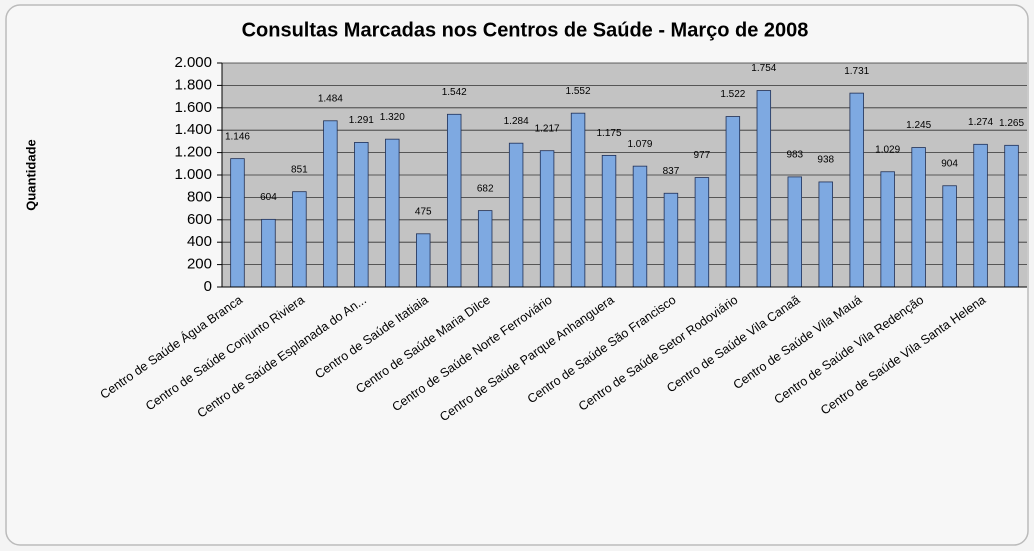  What do you see at coordinates (193, 62) in the screenshot?
I see `y-tick-label: 2.000` at bounding box center [193, 62].